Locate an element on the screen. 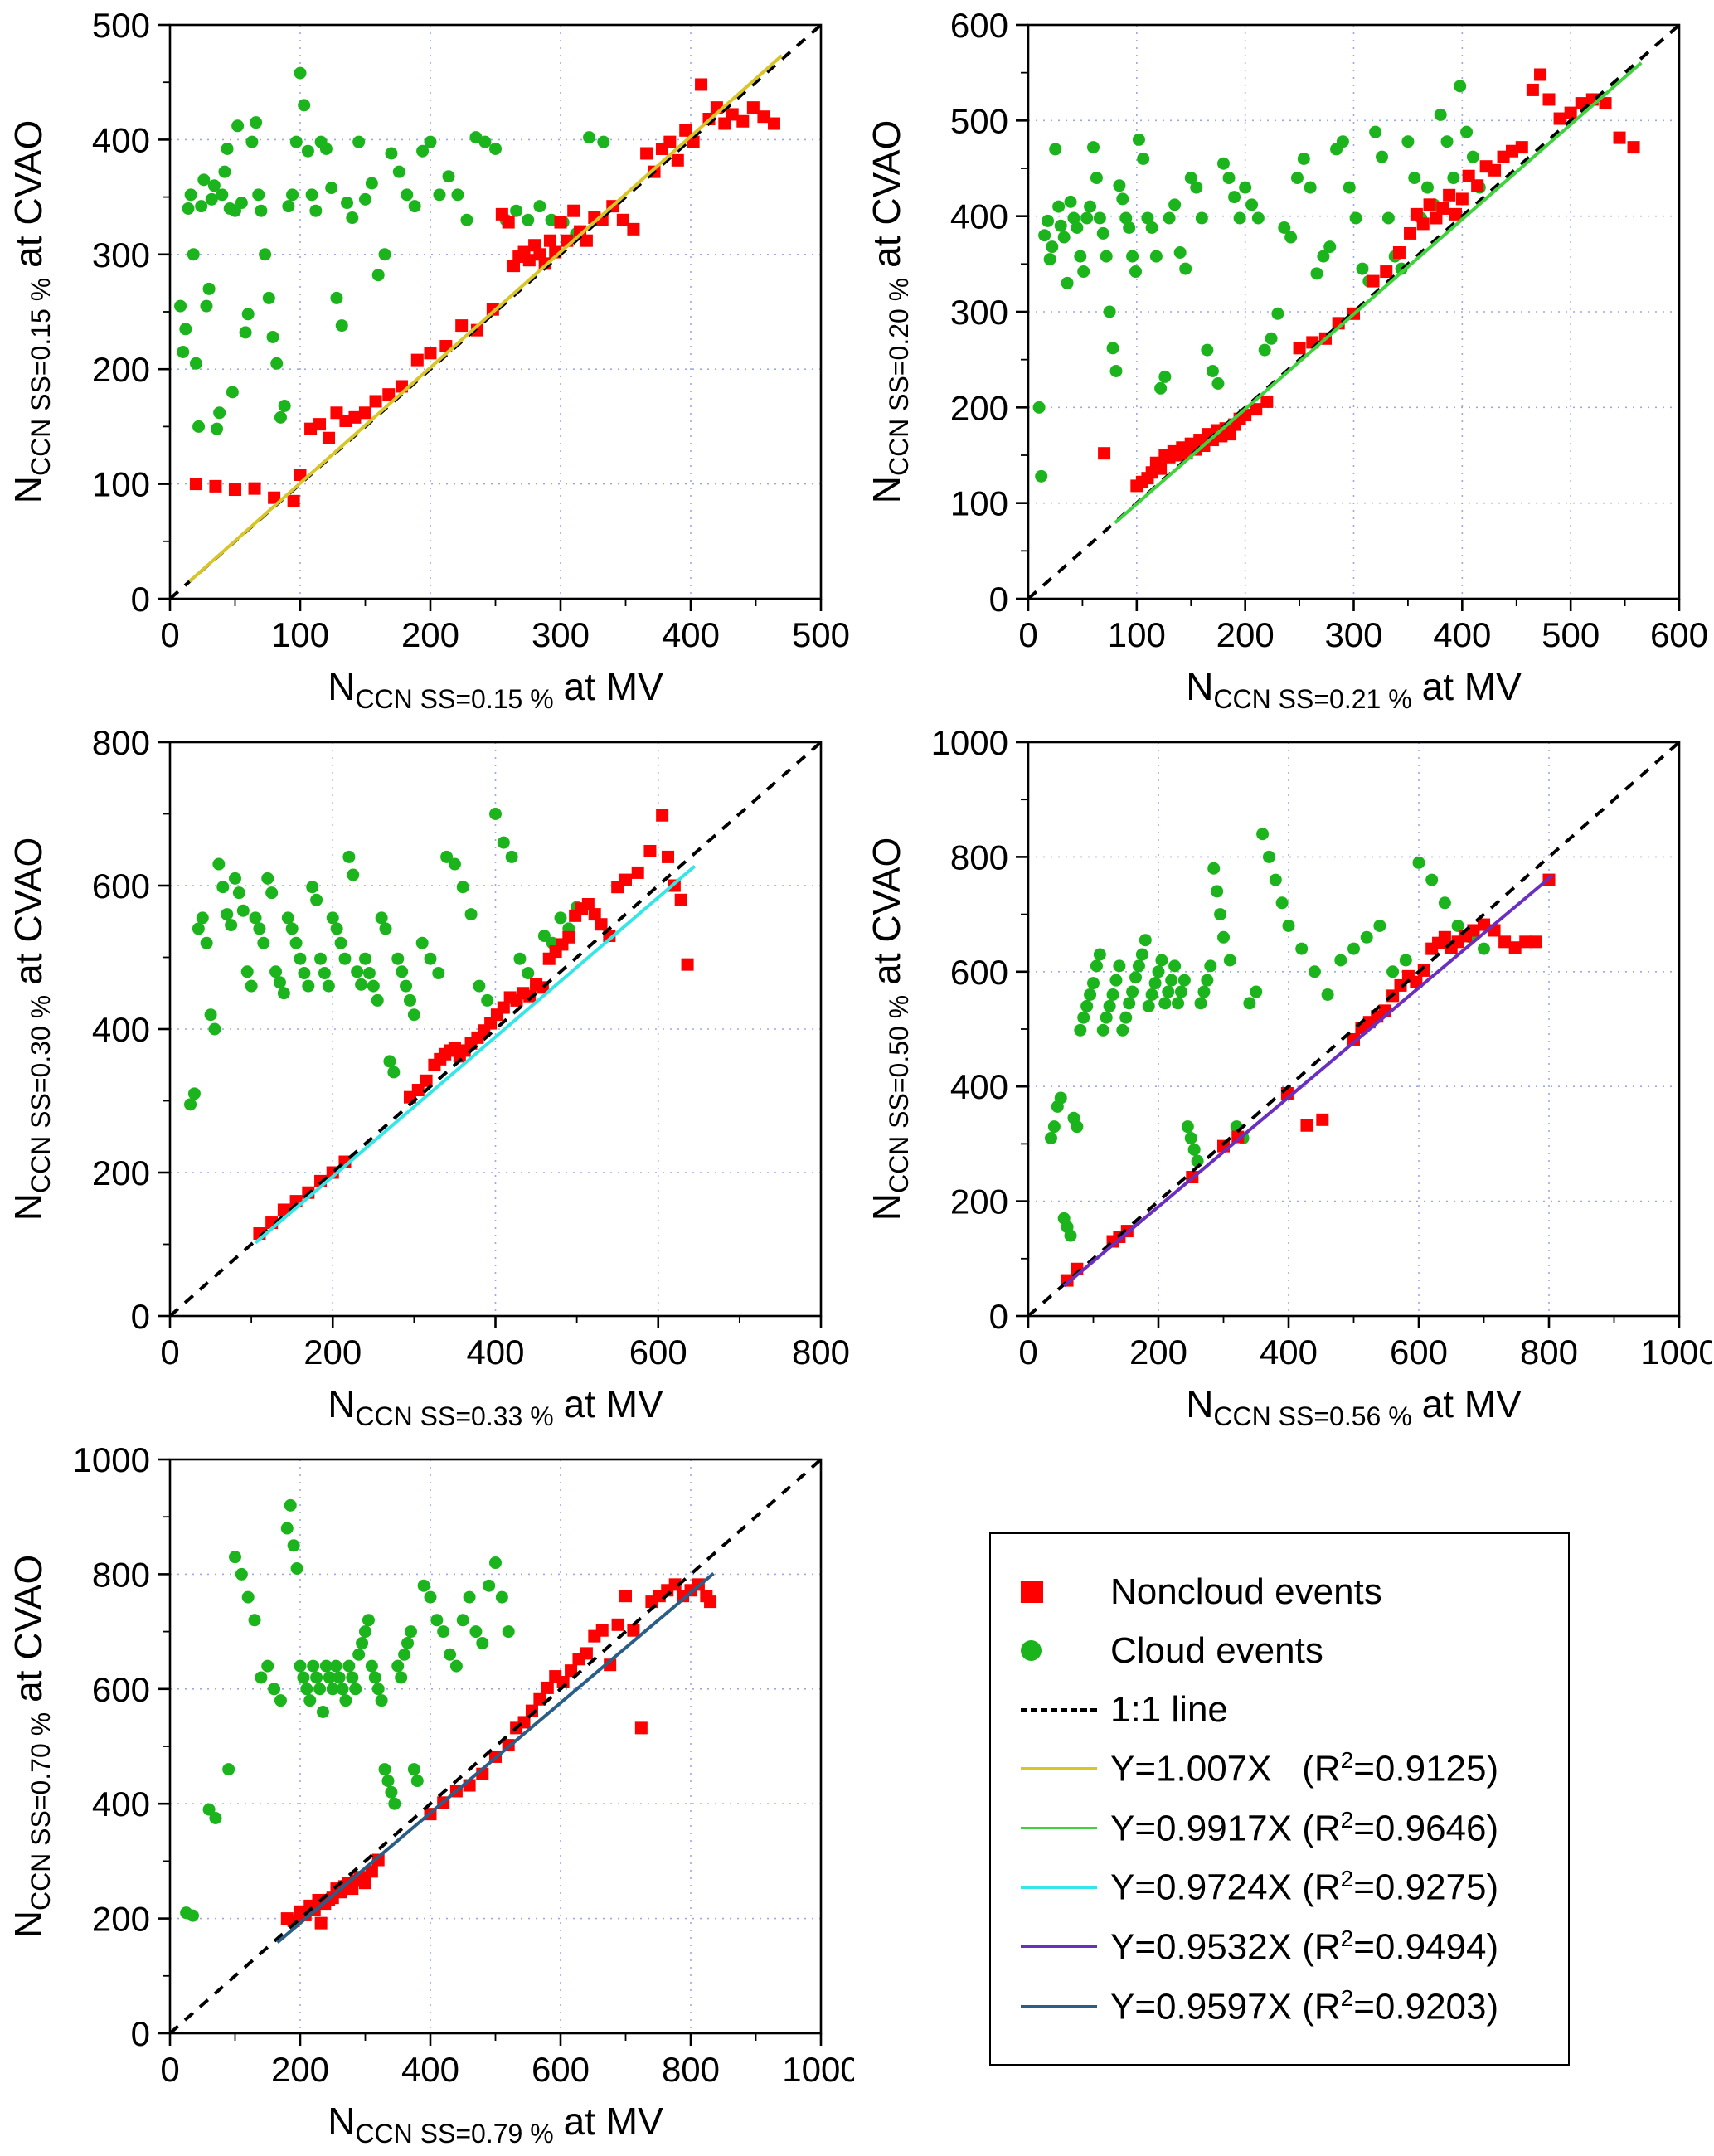  legend-item-label: Cloud events is located at coordinates (1216, 1650).